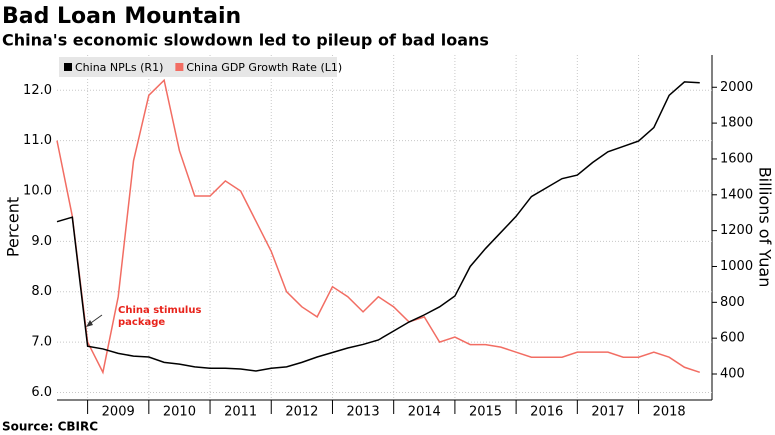  What do you see at coordinates (41, 392) in the screenshot?
I see `y-tick-label: 6.0` at bounding box center [41, 392].